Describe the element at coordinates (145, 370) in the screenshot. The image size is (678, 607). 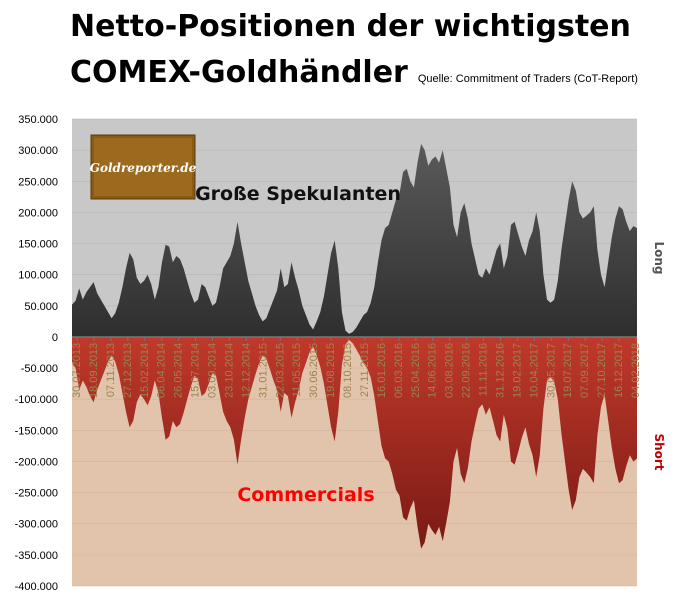
I see `x-tick-label: 15.02.2014` at that location.